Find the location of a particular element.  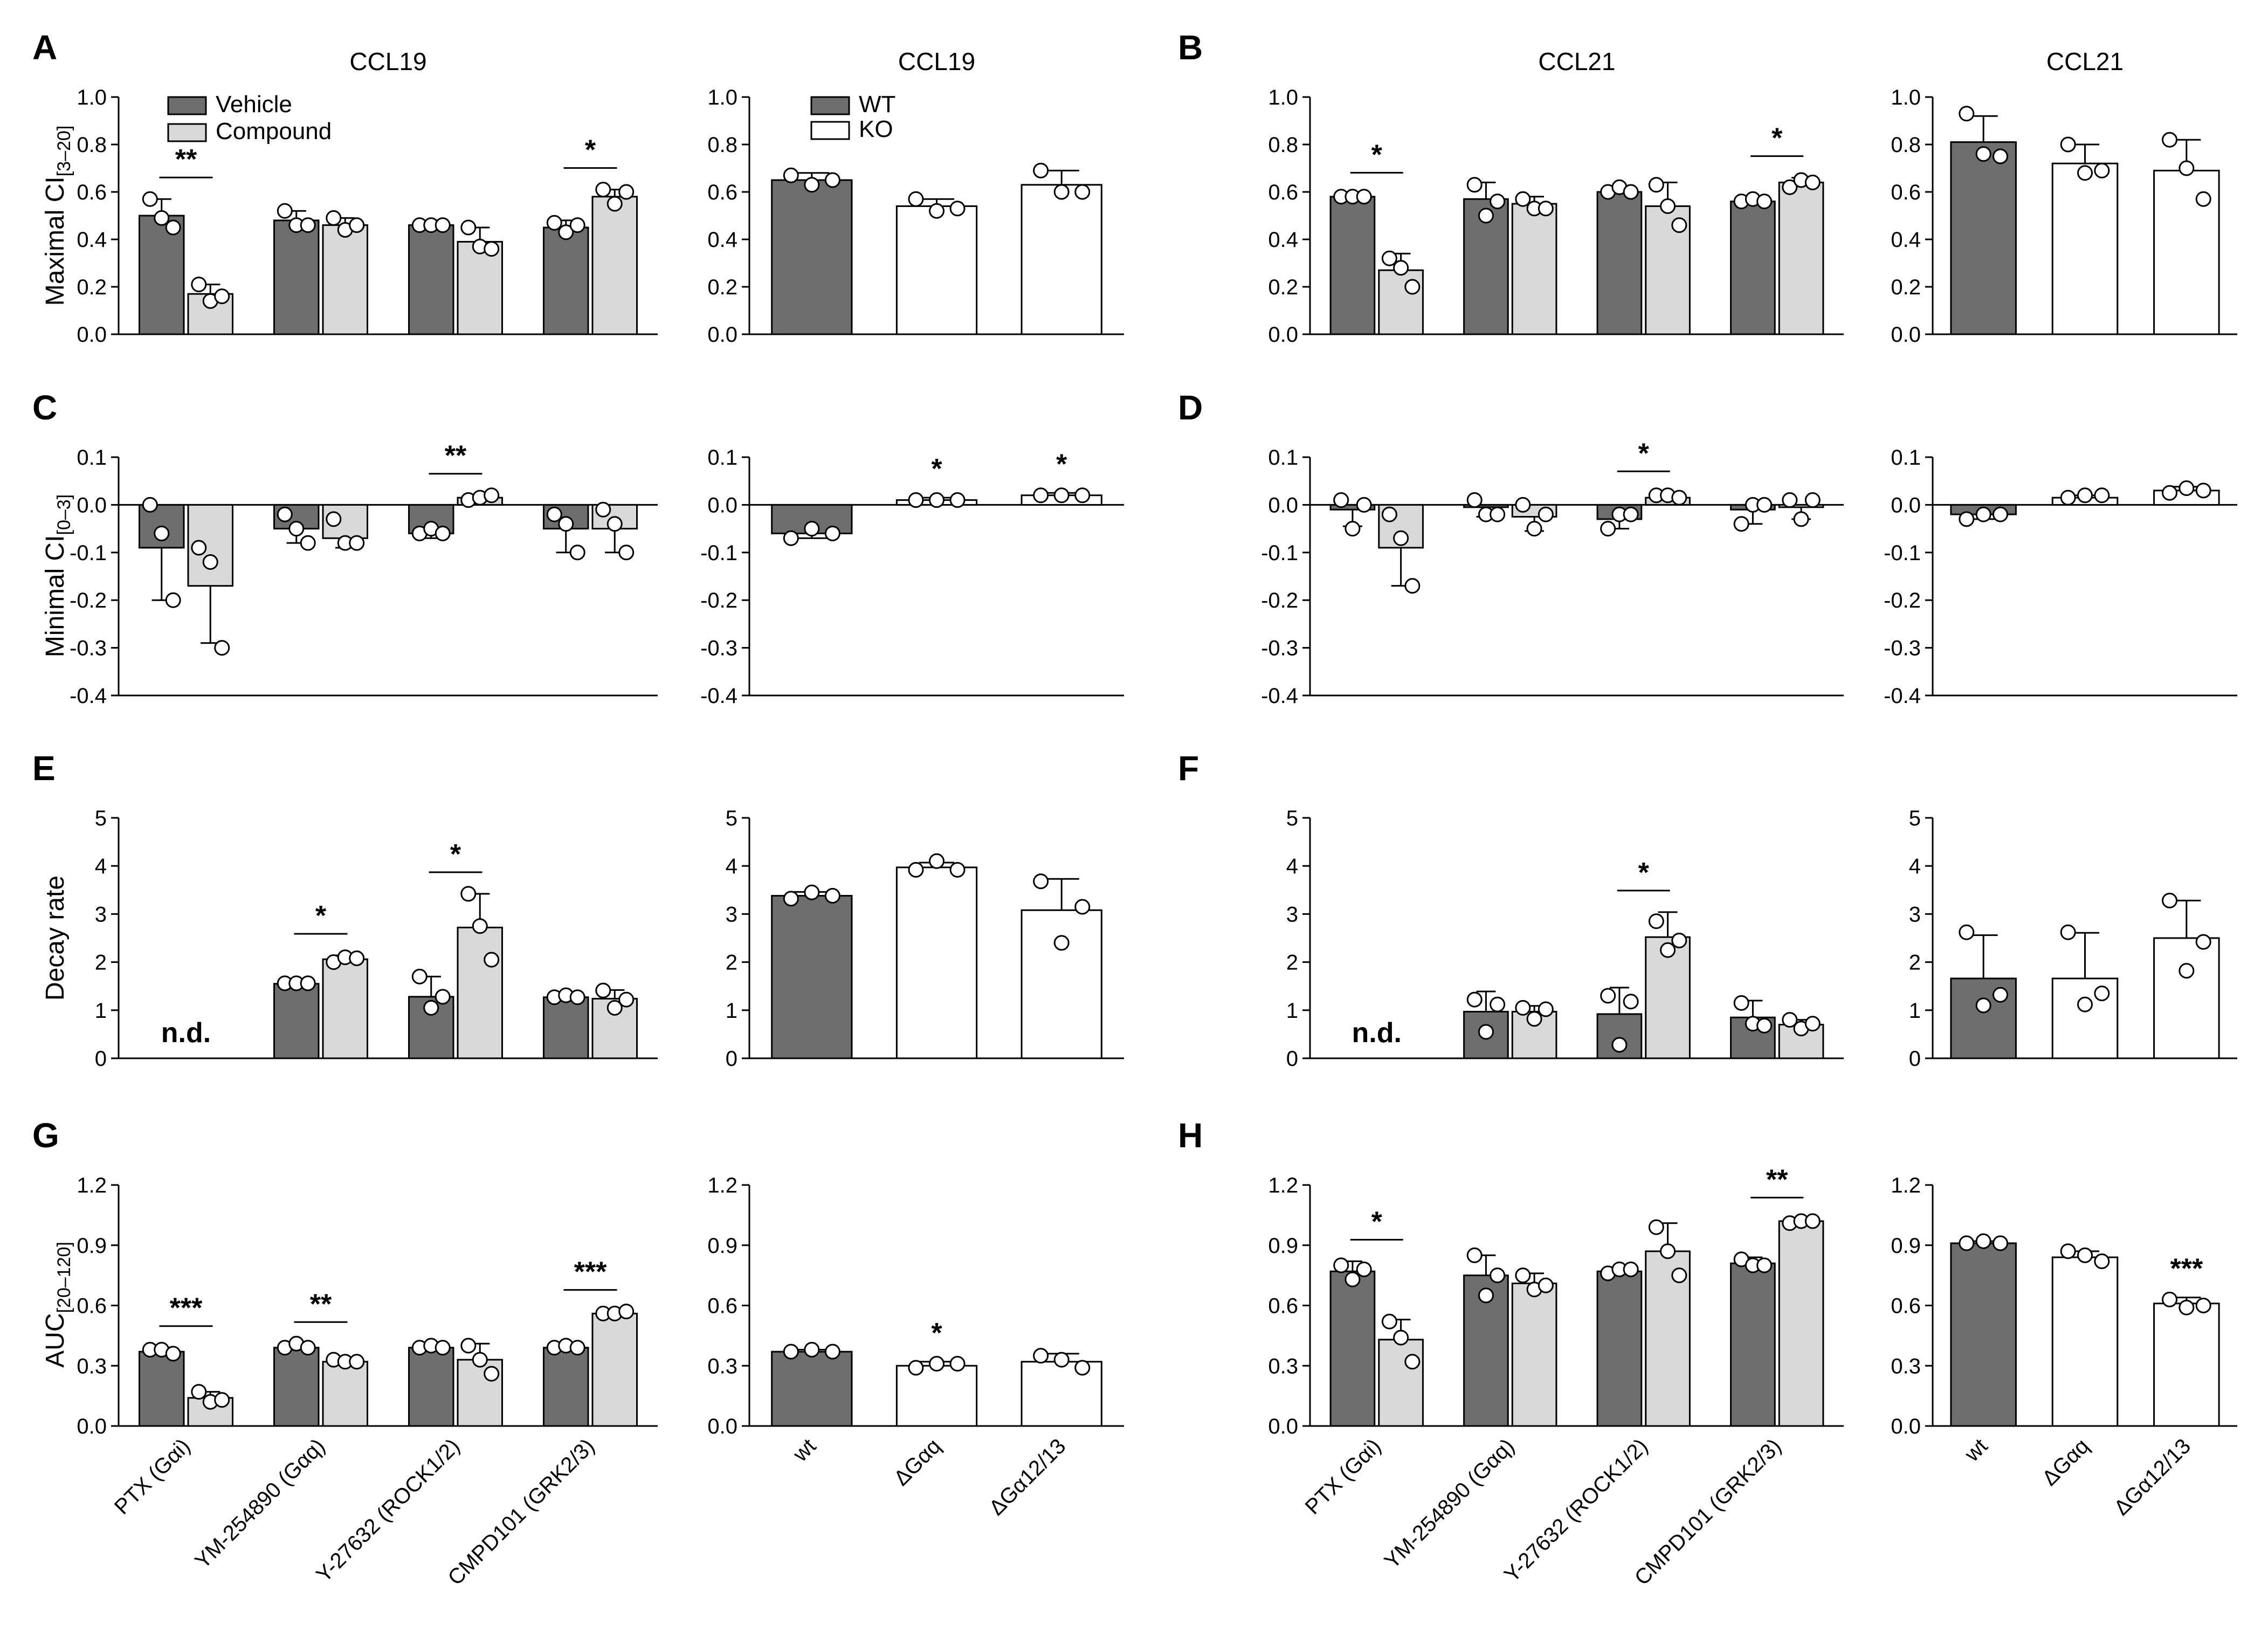

panel-title: CCL19 is located at coordinates (936, 61).